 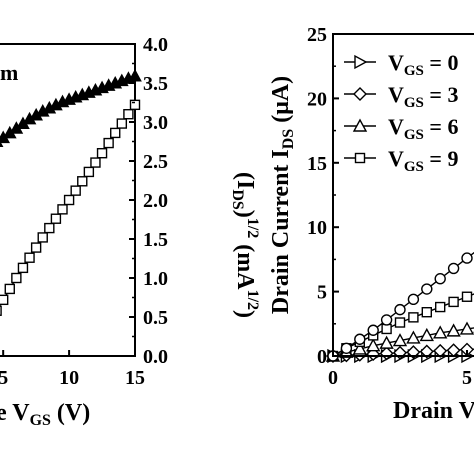 I want to click on right-series-layer, so click(x=399, y=307).